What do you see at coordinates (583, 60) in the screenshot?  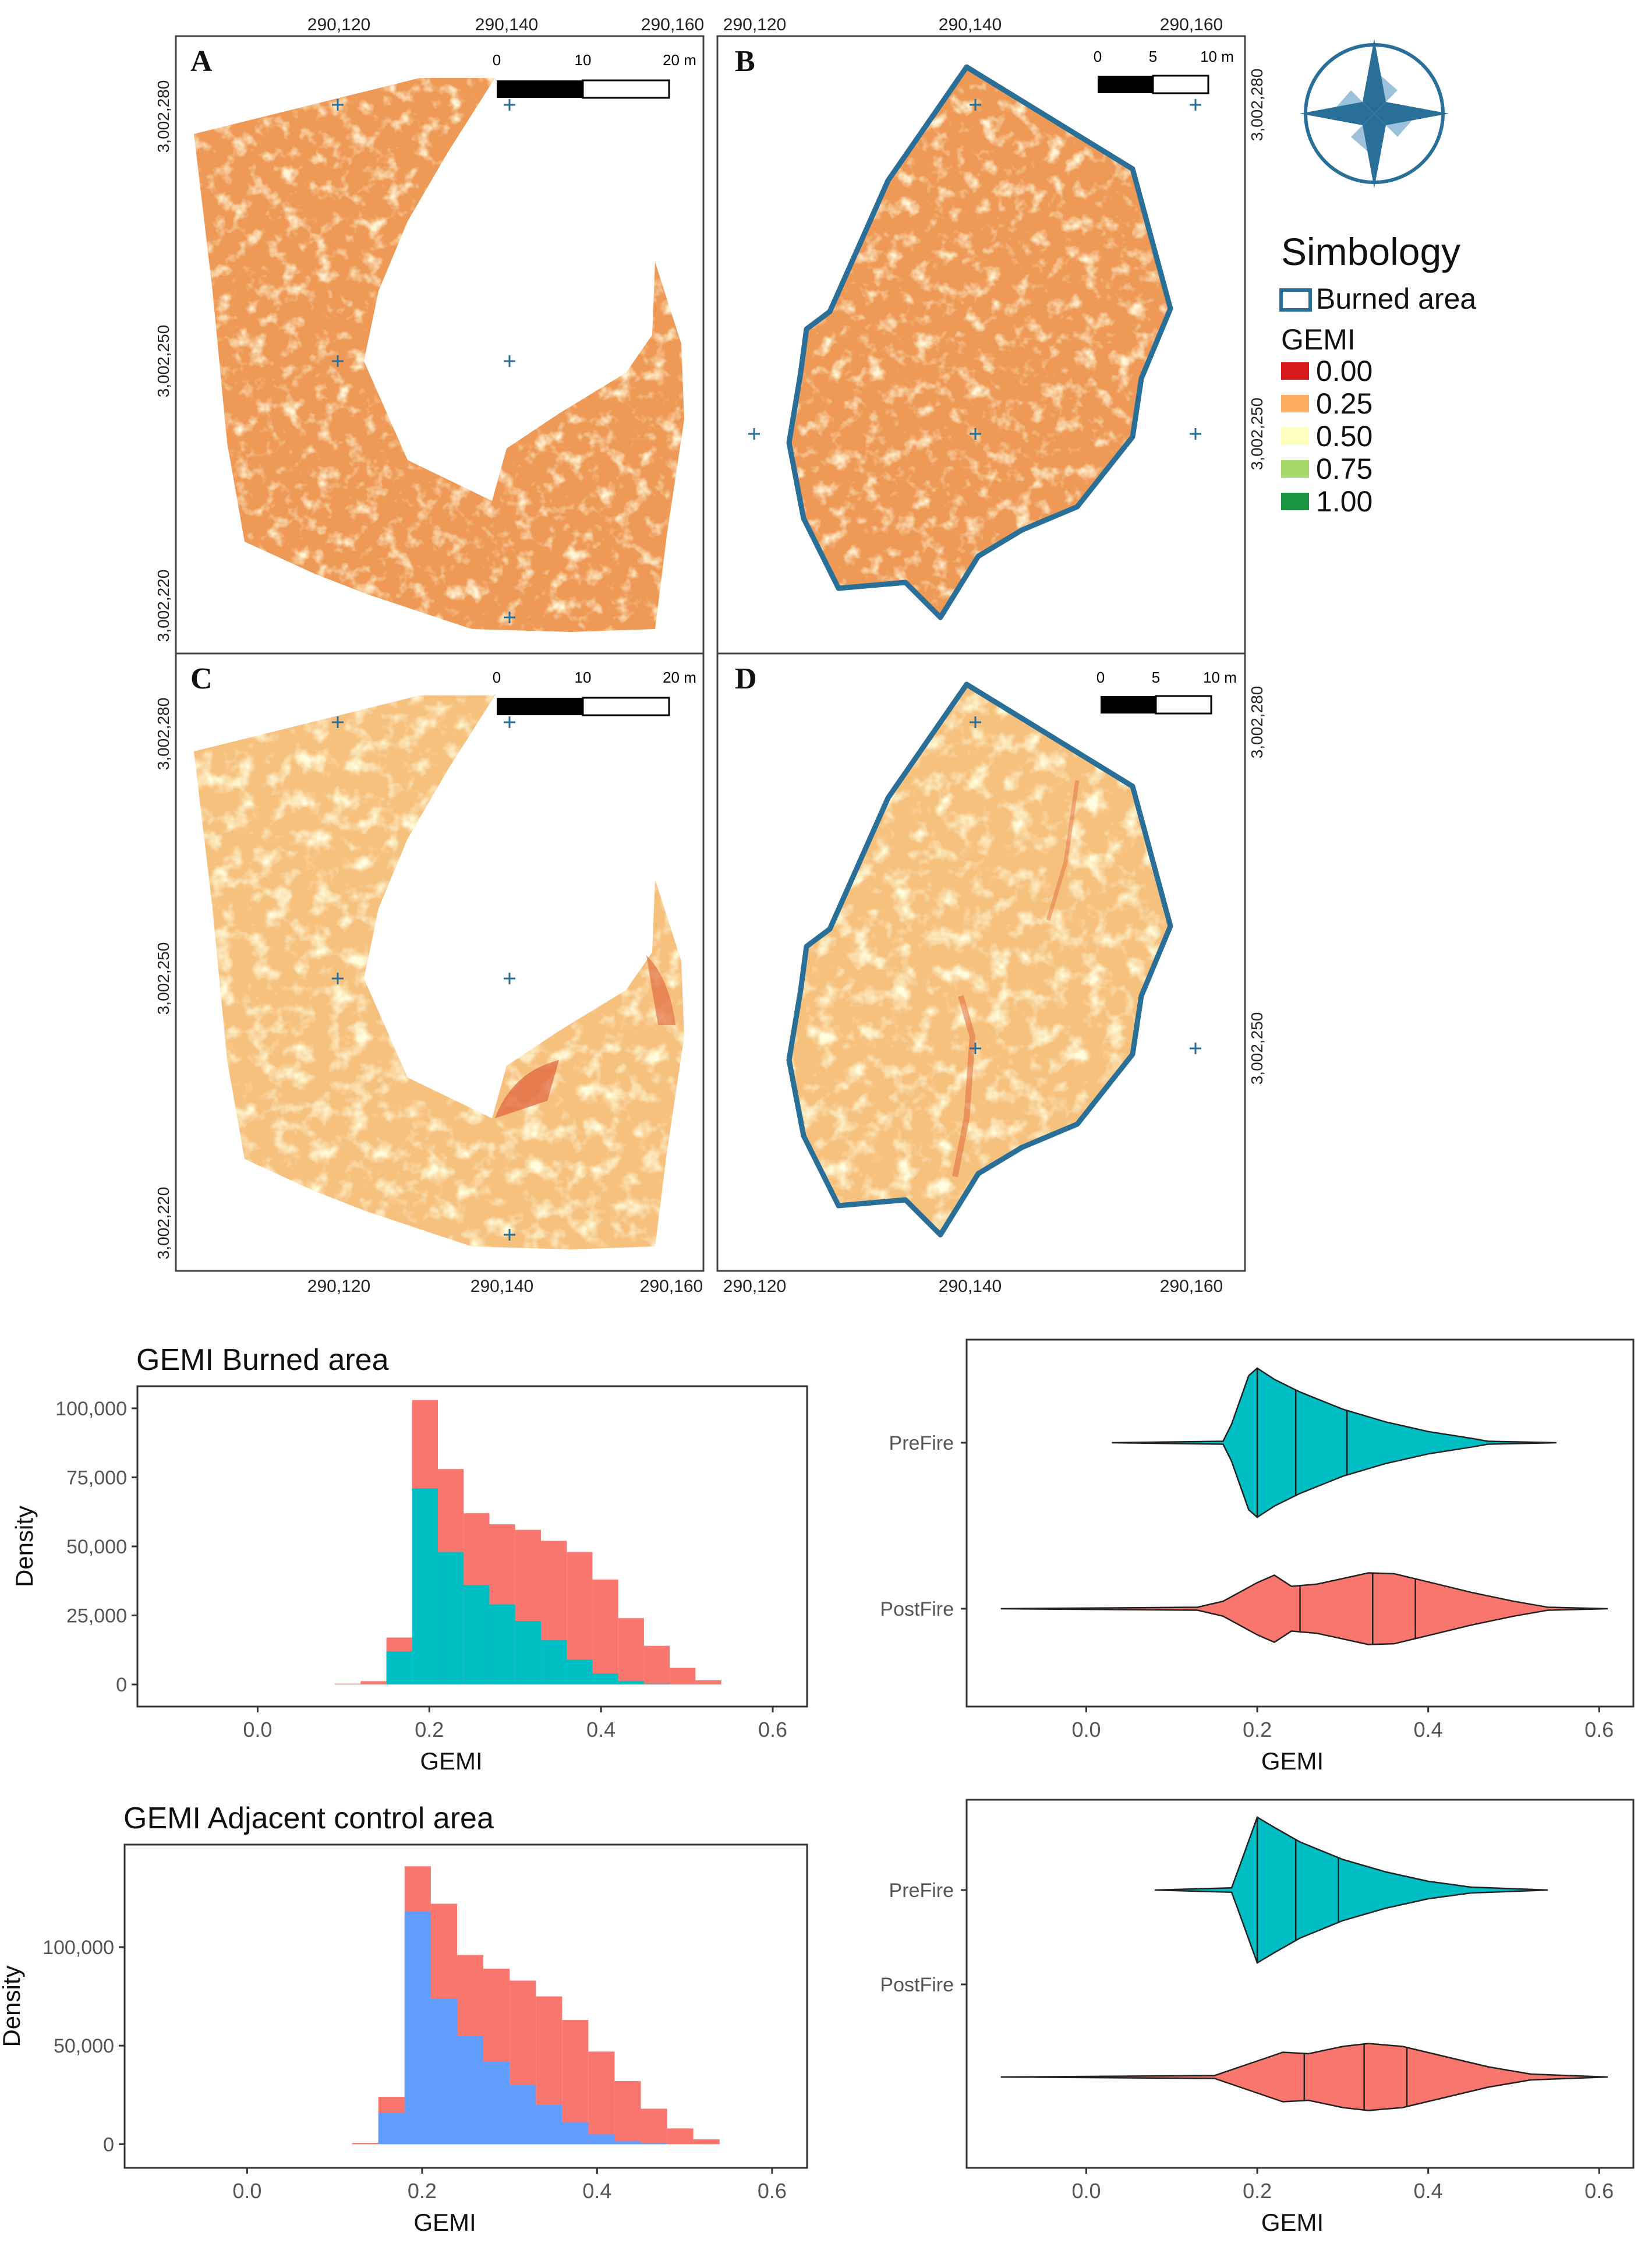 I see `svg-text: 10` at bounding box center [583, 60].